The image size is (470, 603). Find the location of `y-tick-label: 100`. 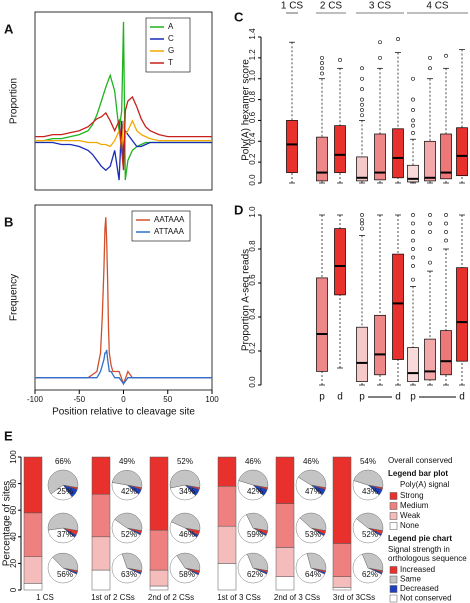

y-tick-label: 100 is located at coordinates (13, 457).